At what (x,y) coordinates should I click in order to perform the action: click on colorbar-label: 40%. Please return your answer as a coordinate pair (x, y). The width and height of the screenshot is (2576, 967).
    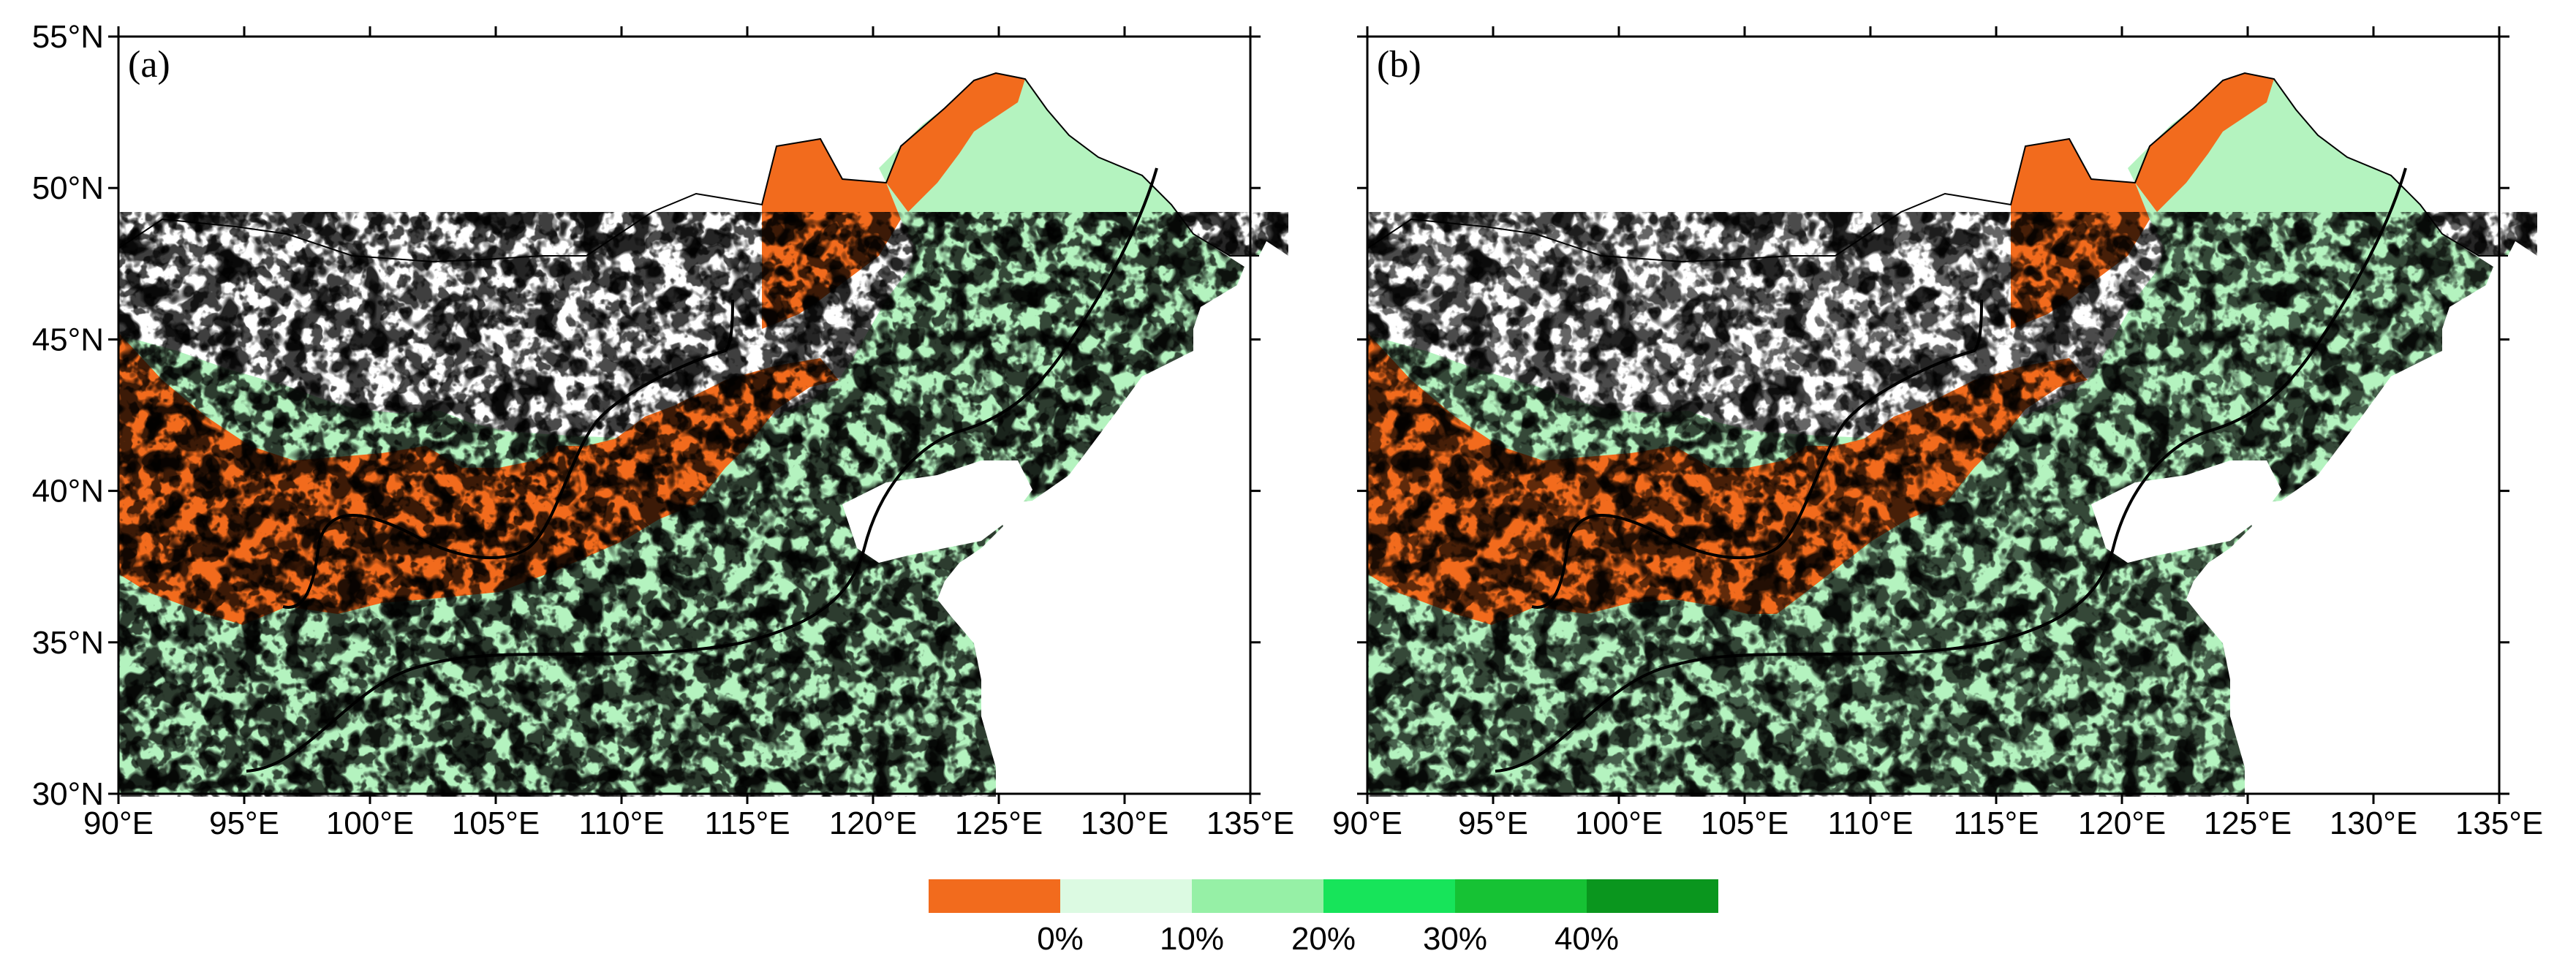
    Looking at the image, I should click on (1587, 939).